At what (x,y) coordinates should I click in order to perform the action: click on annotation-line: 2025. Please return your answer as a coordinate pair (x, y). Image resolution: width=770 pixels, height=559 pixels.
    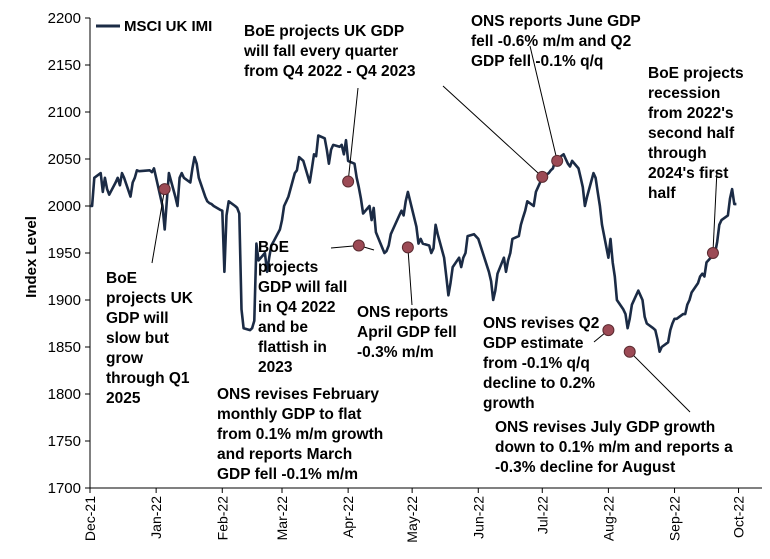
    Looking at the image, I should click on (123, 398).